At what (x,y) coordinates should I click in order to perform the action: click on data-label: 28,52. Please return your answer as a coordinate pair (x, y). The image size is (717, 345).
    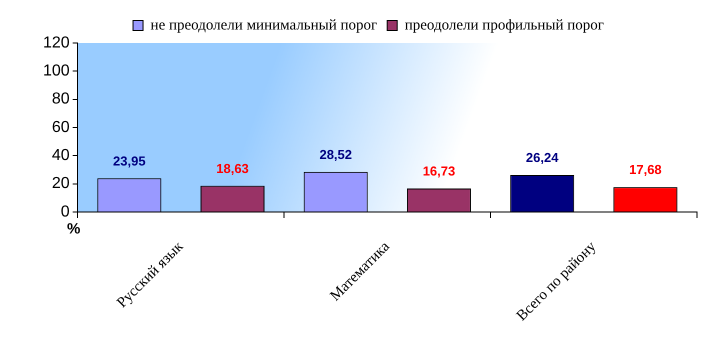
    Looking at the image, I should click on (335, 154).